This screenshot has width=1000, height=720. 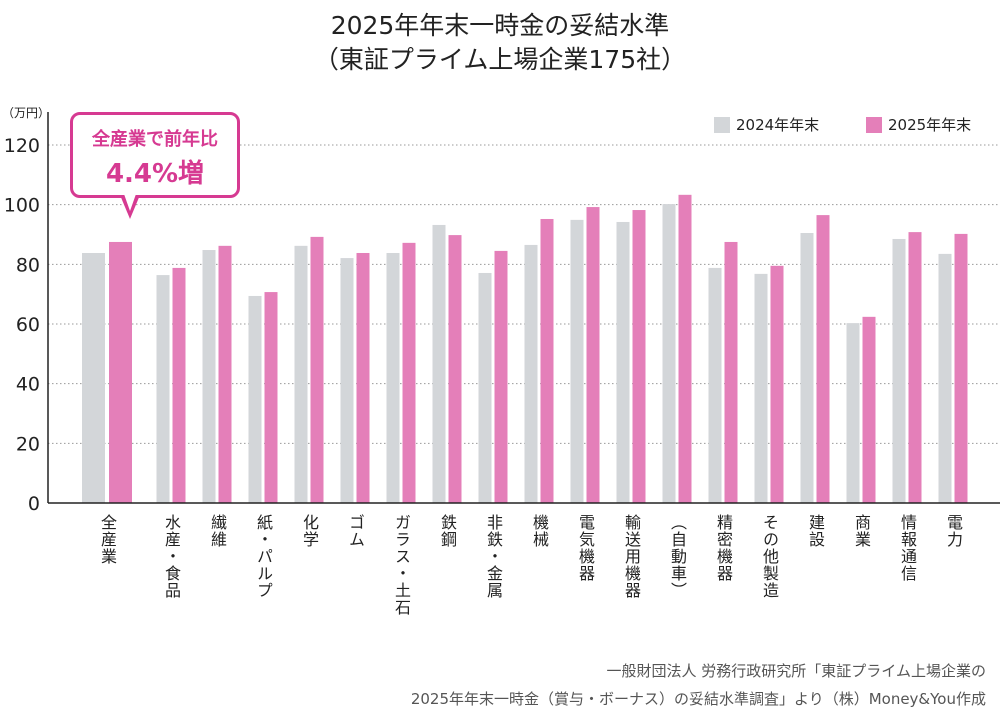 What do you see at coordinates (723, 548) in the screenshot?
I see `x-tick-label: 精密機器` at bounding box center [723, 548].